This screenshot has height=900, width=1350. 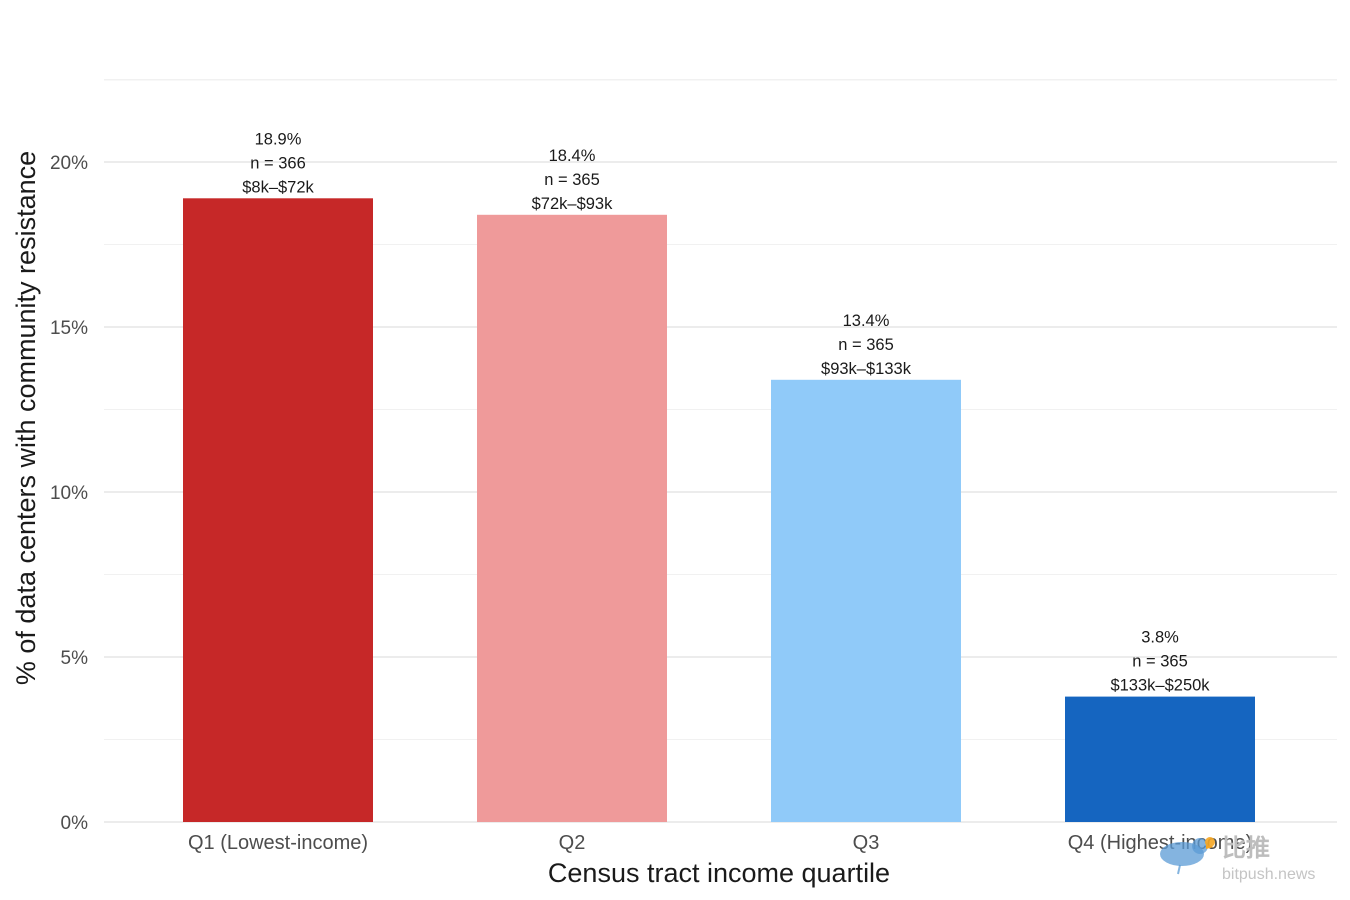 What do you see at coordinates (572, 204) in the screenshot?
I see `bar-range-label: $72k–$93k` at bounding box center [572, 204].